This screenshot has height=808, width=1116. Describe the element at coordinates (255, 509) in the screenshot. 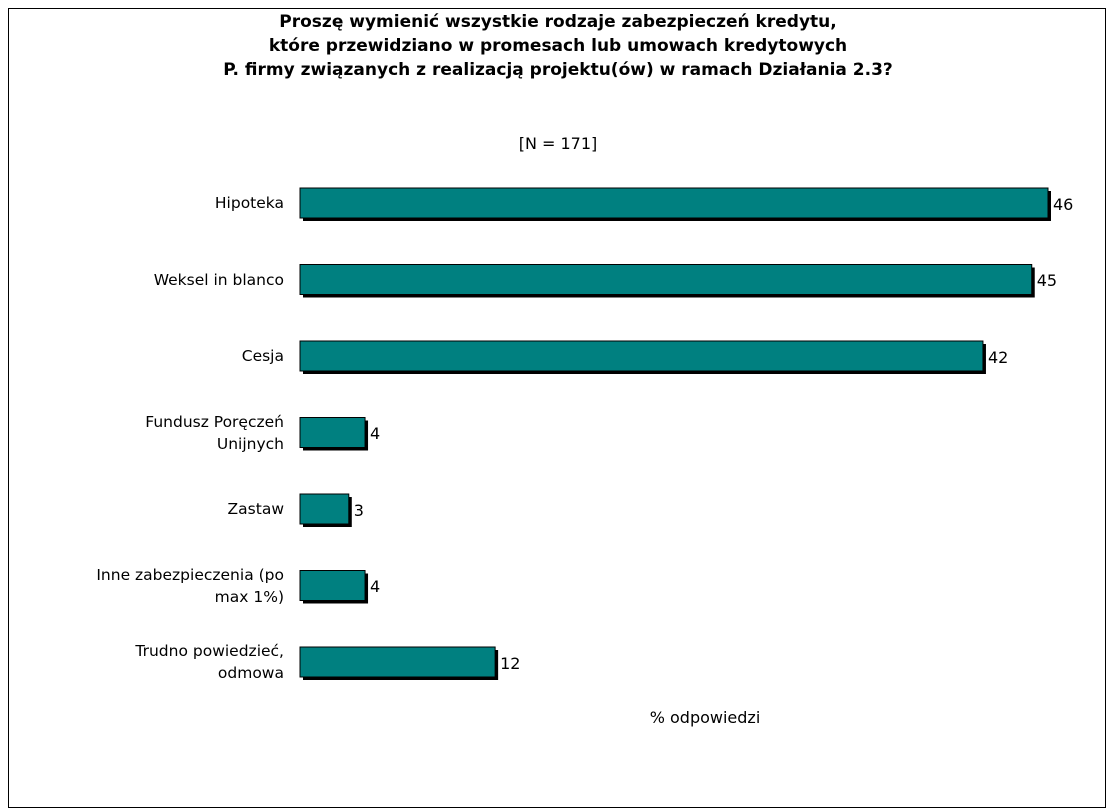

I see `category-label: Zastaw` at that location.